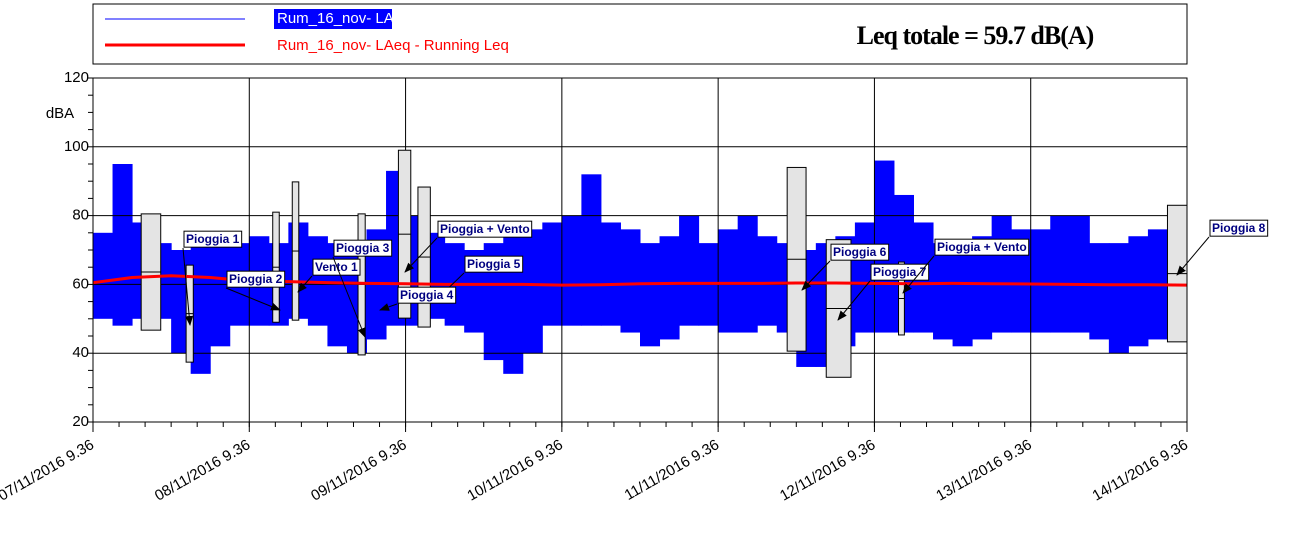 The height and width of the screenshot is (540, 1291). I want to click on annotation-label: Pioggia 1, so click(213, 239).